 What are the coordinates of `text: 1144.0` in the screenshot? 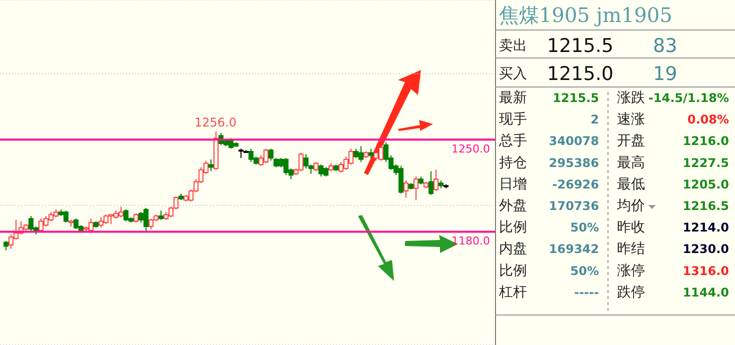 It's located at (705, 292).